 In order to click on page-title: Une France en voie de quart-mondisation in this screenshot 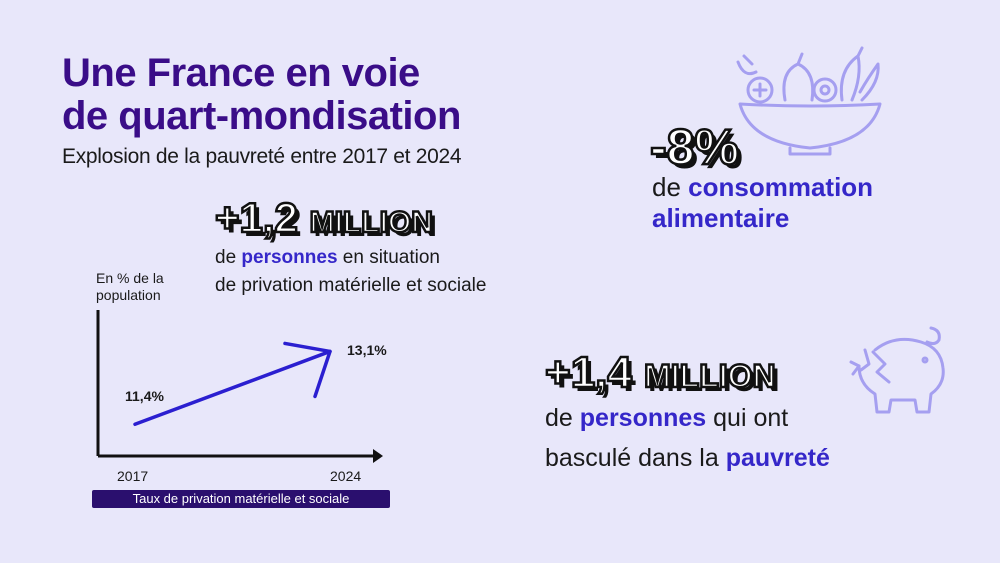, I will do `click(261, 95)`.